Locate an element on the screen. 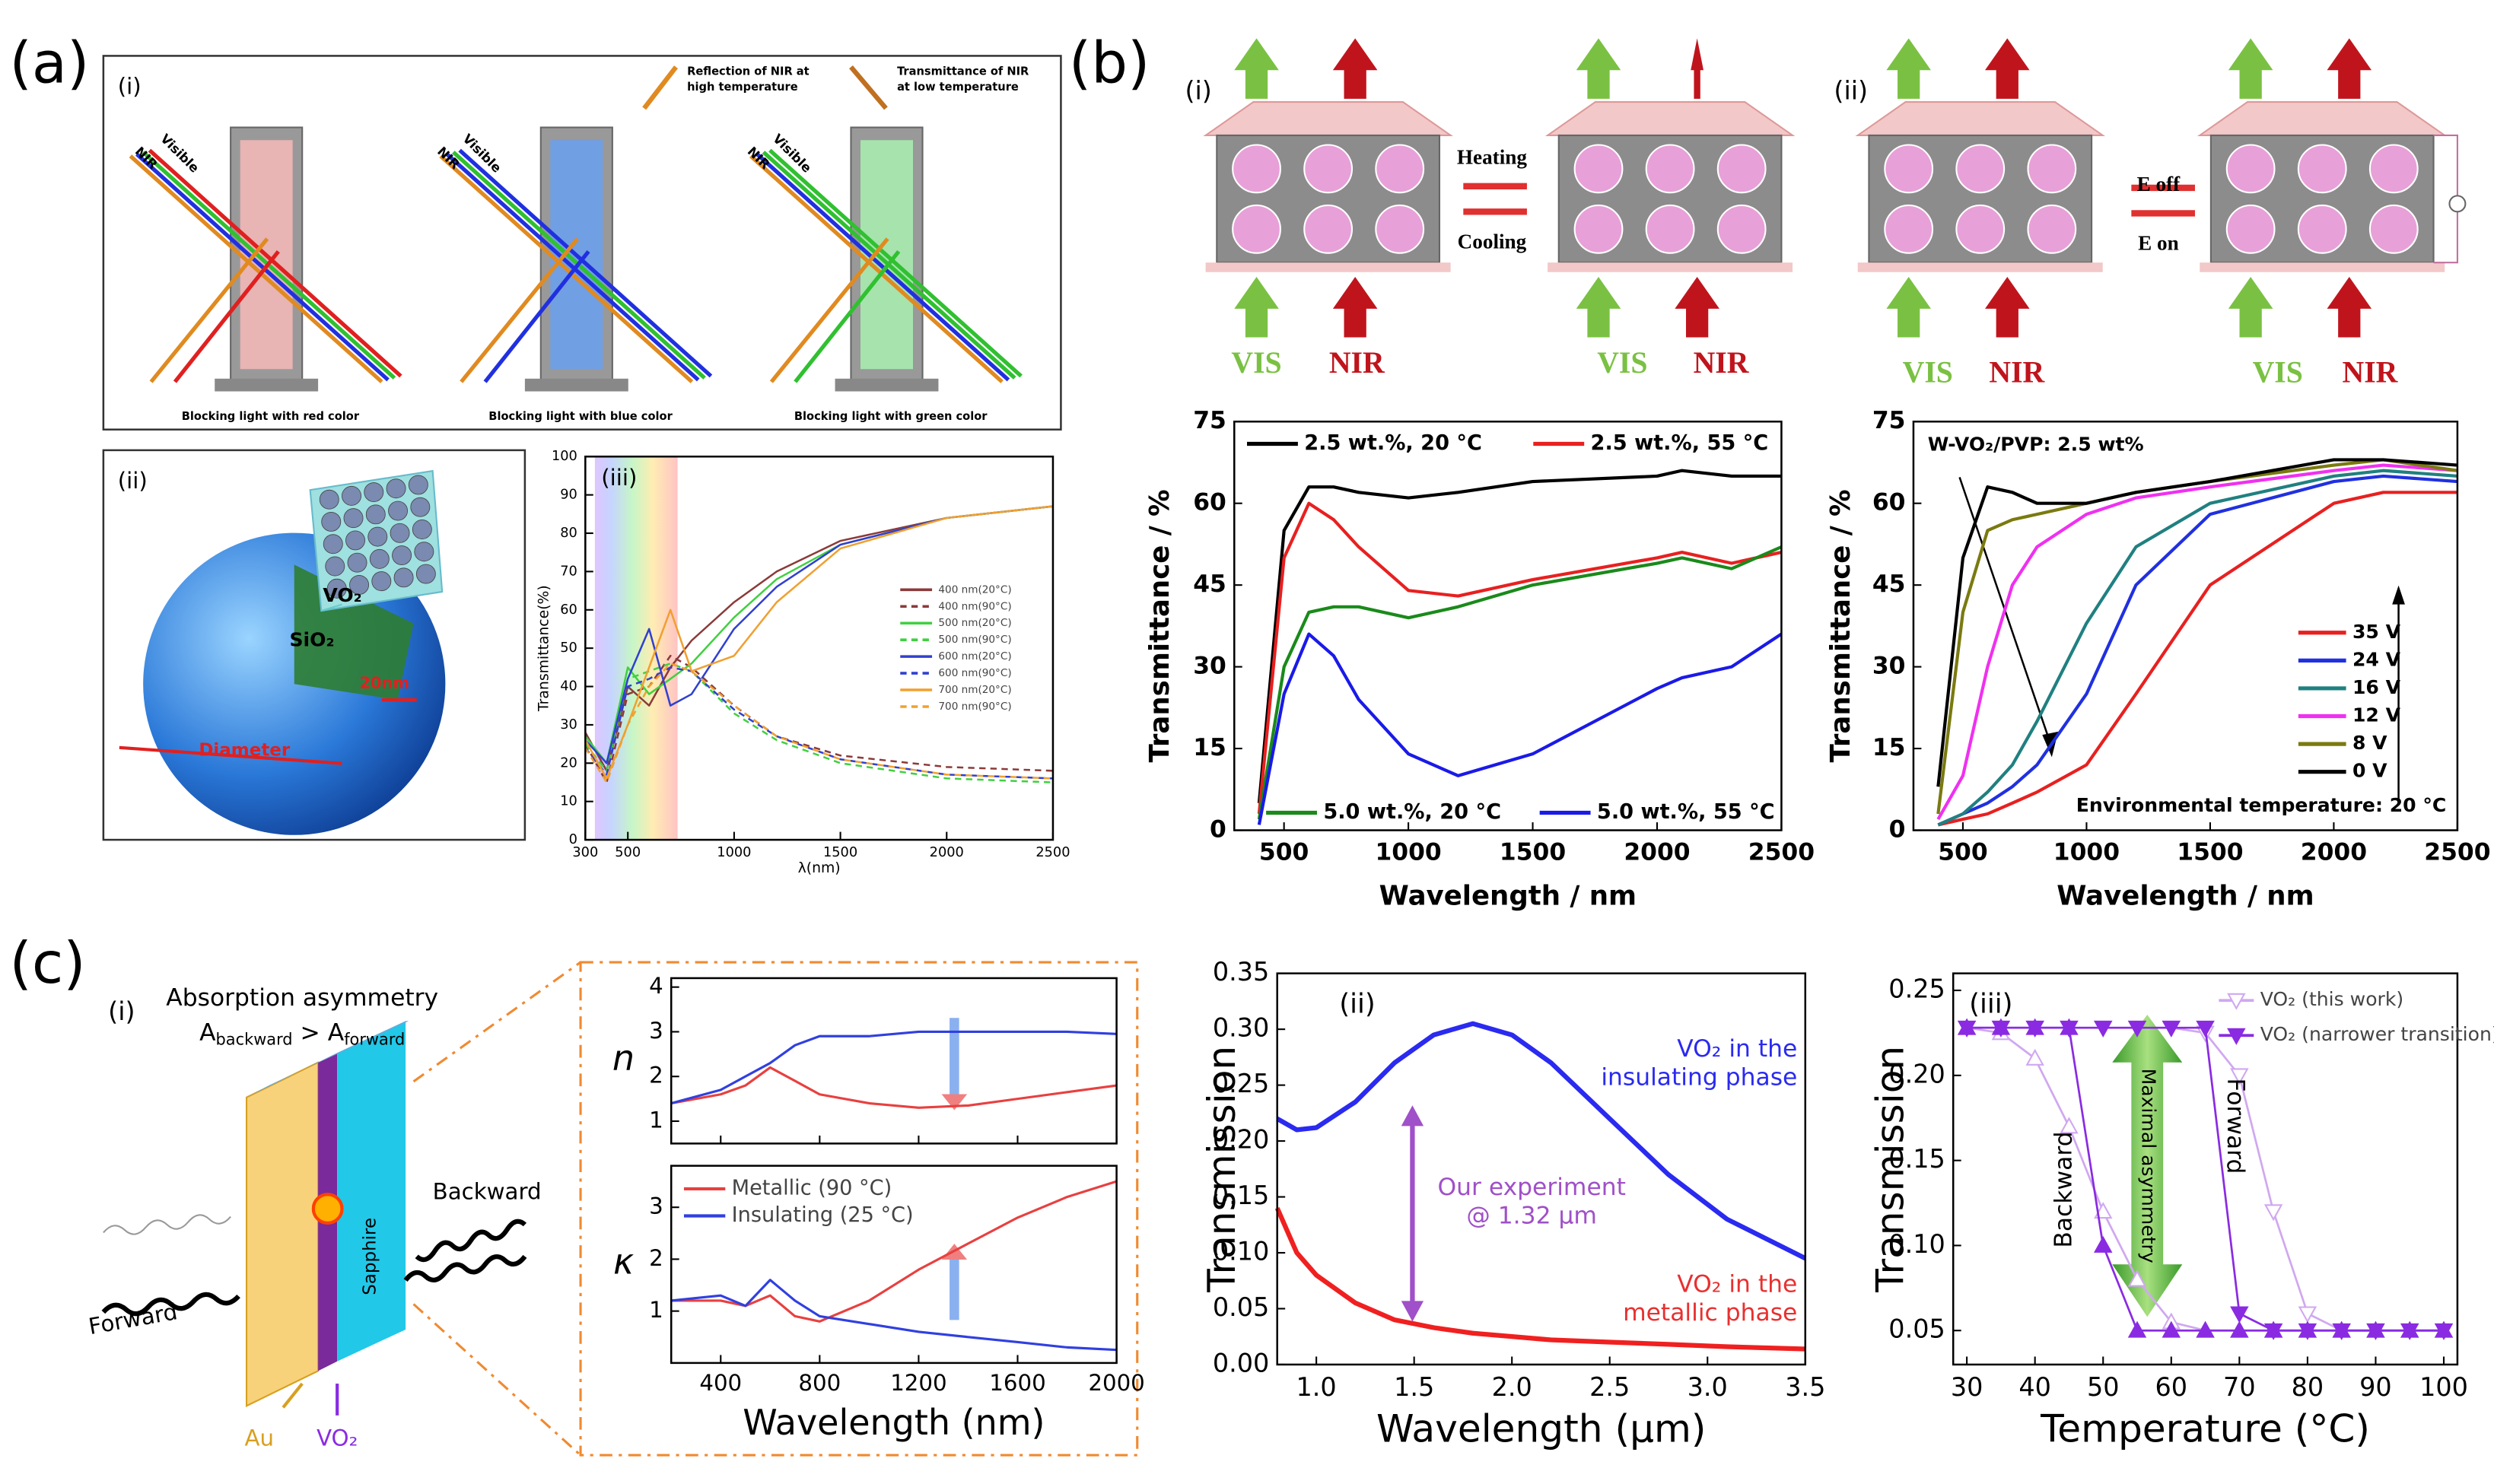  y-tick-label: 0.20 is located at coordinates (1916, 1073).